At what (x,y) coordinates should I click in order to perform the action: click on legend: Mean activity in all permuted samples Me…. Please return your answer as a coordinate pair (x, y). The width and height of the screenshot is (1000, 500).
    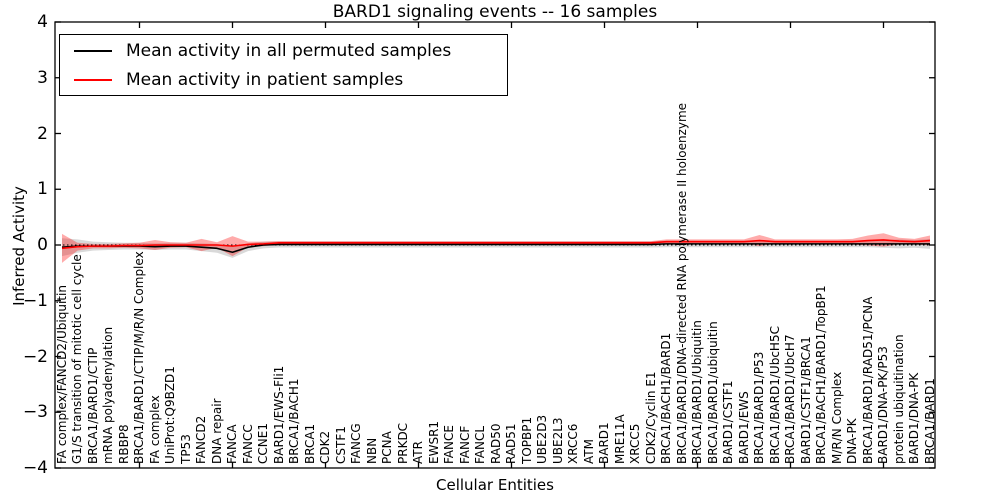
    Looking at the image, I should click on (283, 65).